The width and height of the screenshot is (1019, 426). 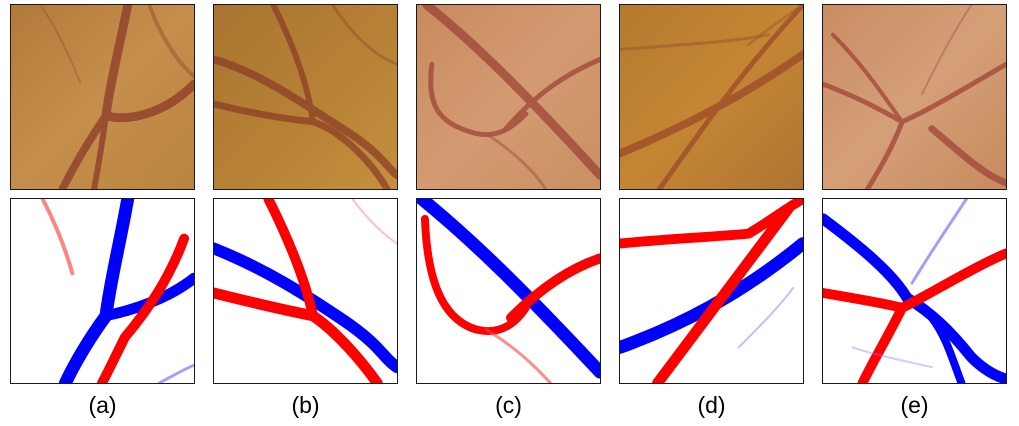 What do you see at coordinates (711, 405) in the screenshot?
I see `caption-d: (d)` at bounding box center [711, 405].